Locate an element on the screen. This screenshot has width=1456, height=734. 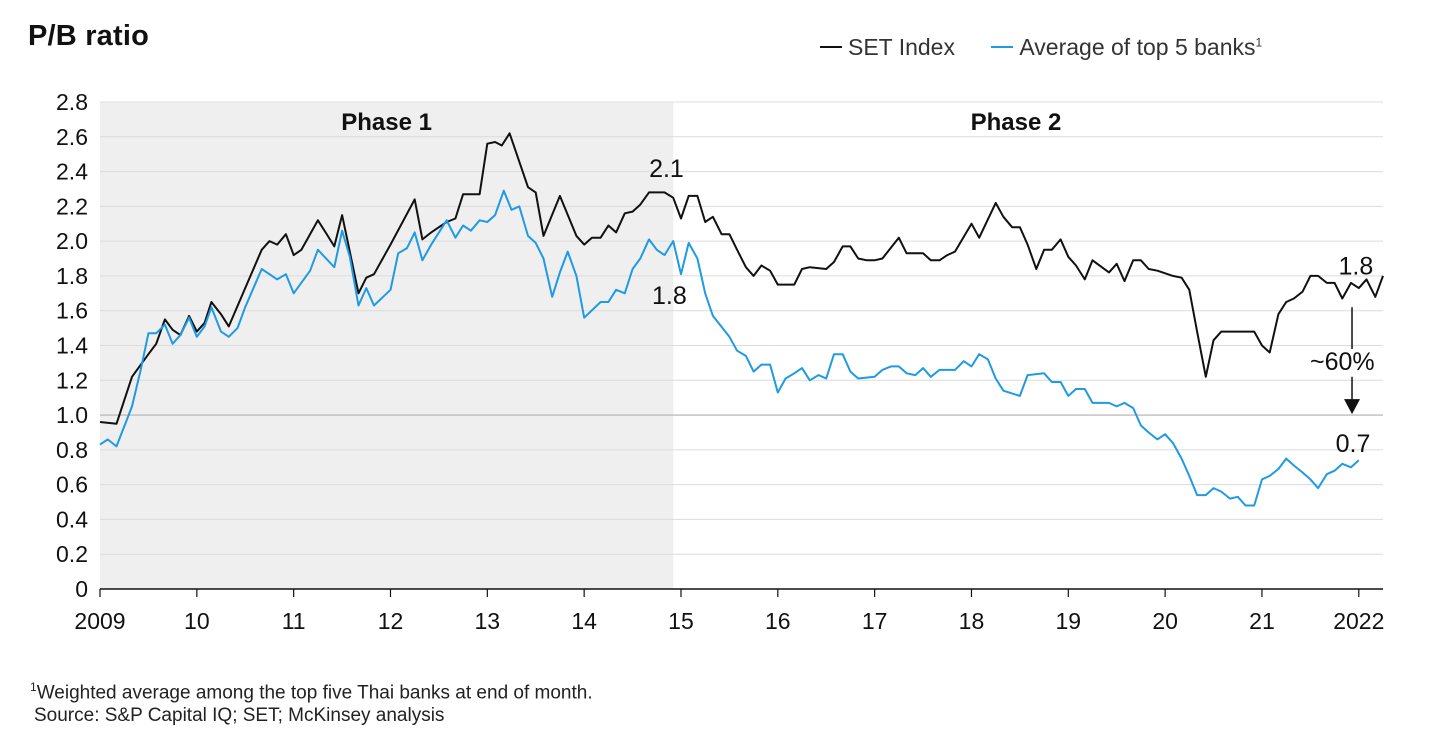
legend-swatch-set is located at coordinates (831, 46).